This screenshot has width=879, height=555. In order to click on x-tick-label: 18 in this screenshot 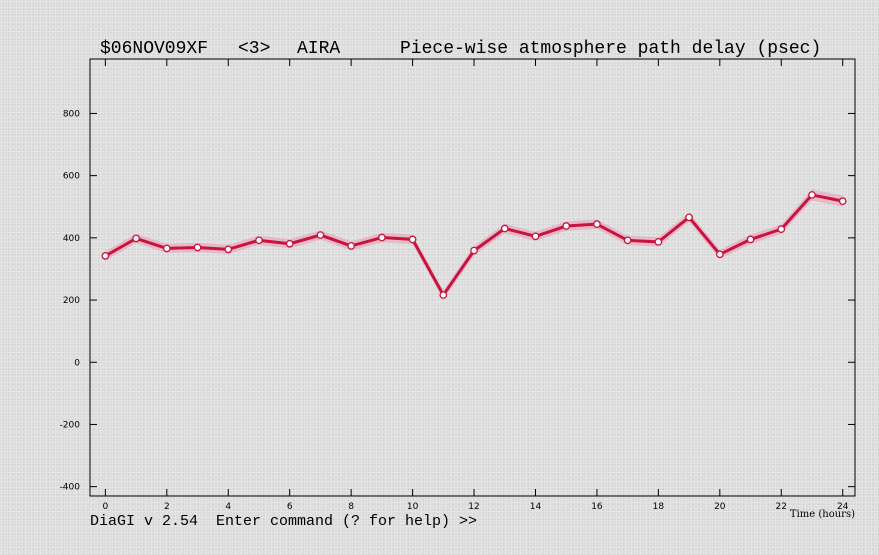, I will do `click(659, 507)`.